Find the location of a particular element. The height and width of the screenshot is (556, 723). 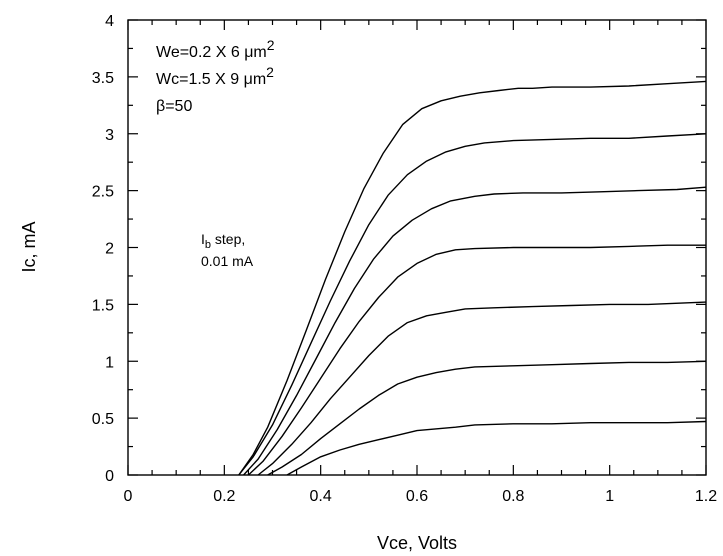

y-tick-label: 3.5 is located at coordinates (103, 78).